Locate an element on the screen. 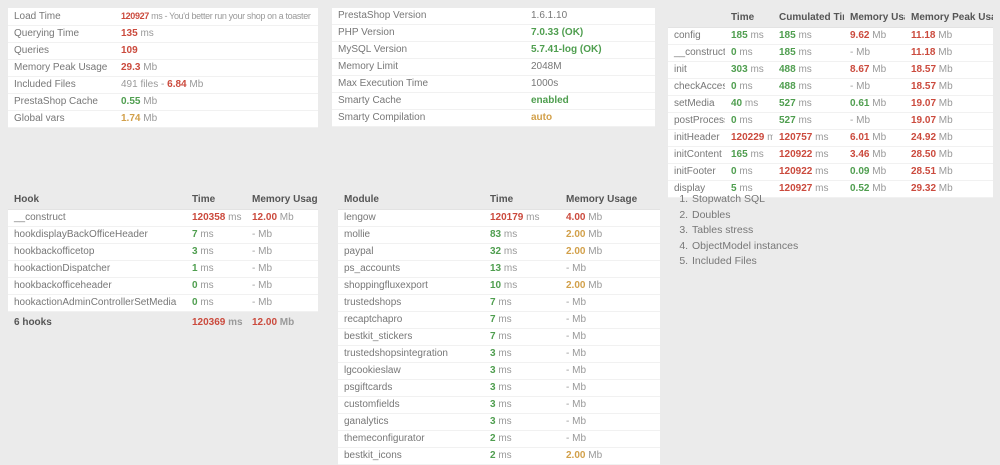 The image size is (1000, 465). value-segment: 2 is located at coordinates (493, 438).